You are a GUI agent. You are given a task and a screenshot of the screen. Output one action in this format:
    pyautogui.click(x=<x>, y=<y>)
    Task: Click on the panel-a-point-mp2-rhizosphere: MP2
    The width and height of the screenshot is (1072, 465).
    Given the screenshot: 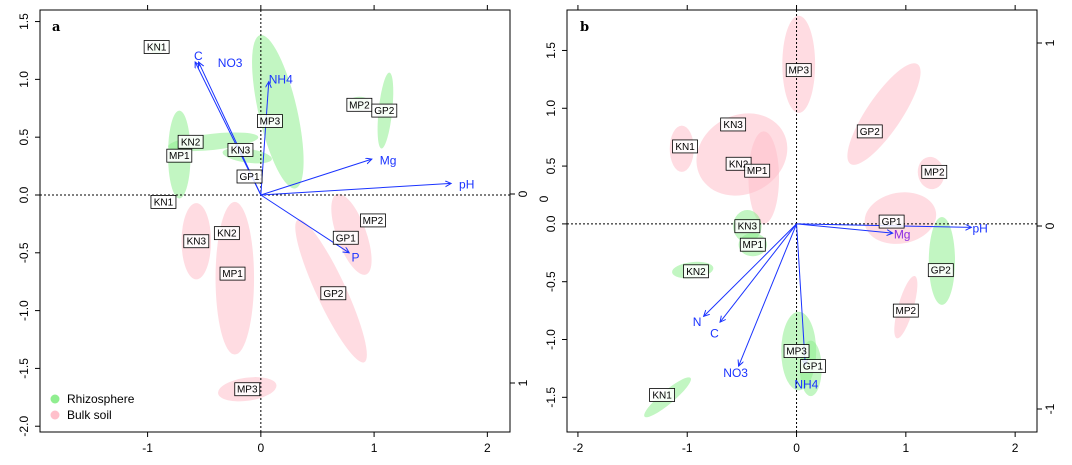 What is the action you would take?
    pyautogui.click(x=359, y=104)
    